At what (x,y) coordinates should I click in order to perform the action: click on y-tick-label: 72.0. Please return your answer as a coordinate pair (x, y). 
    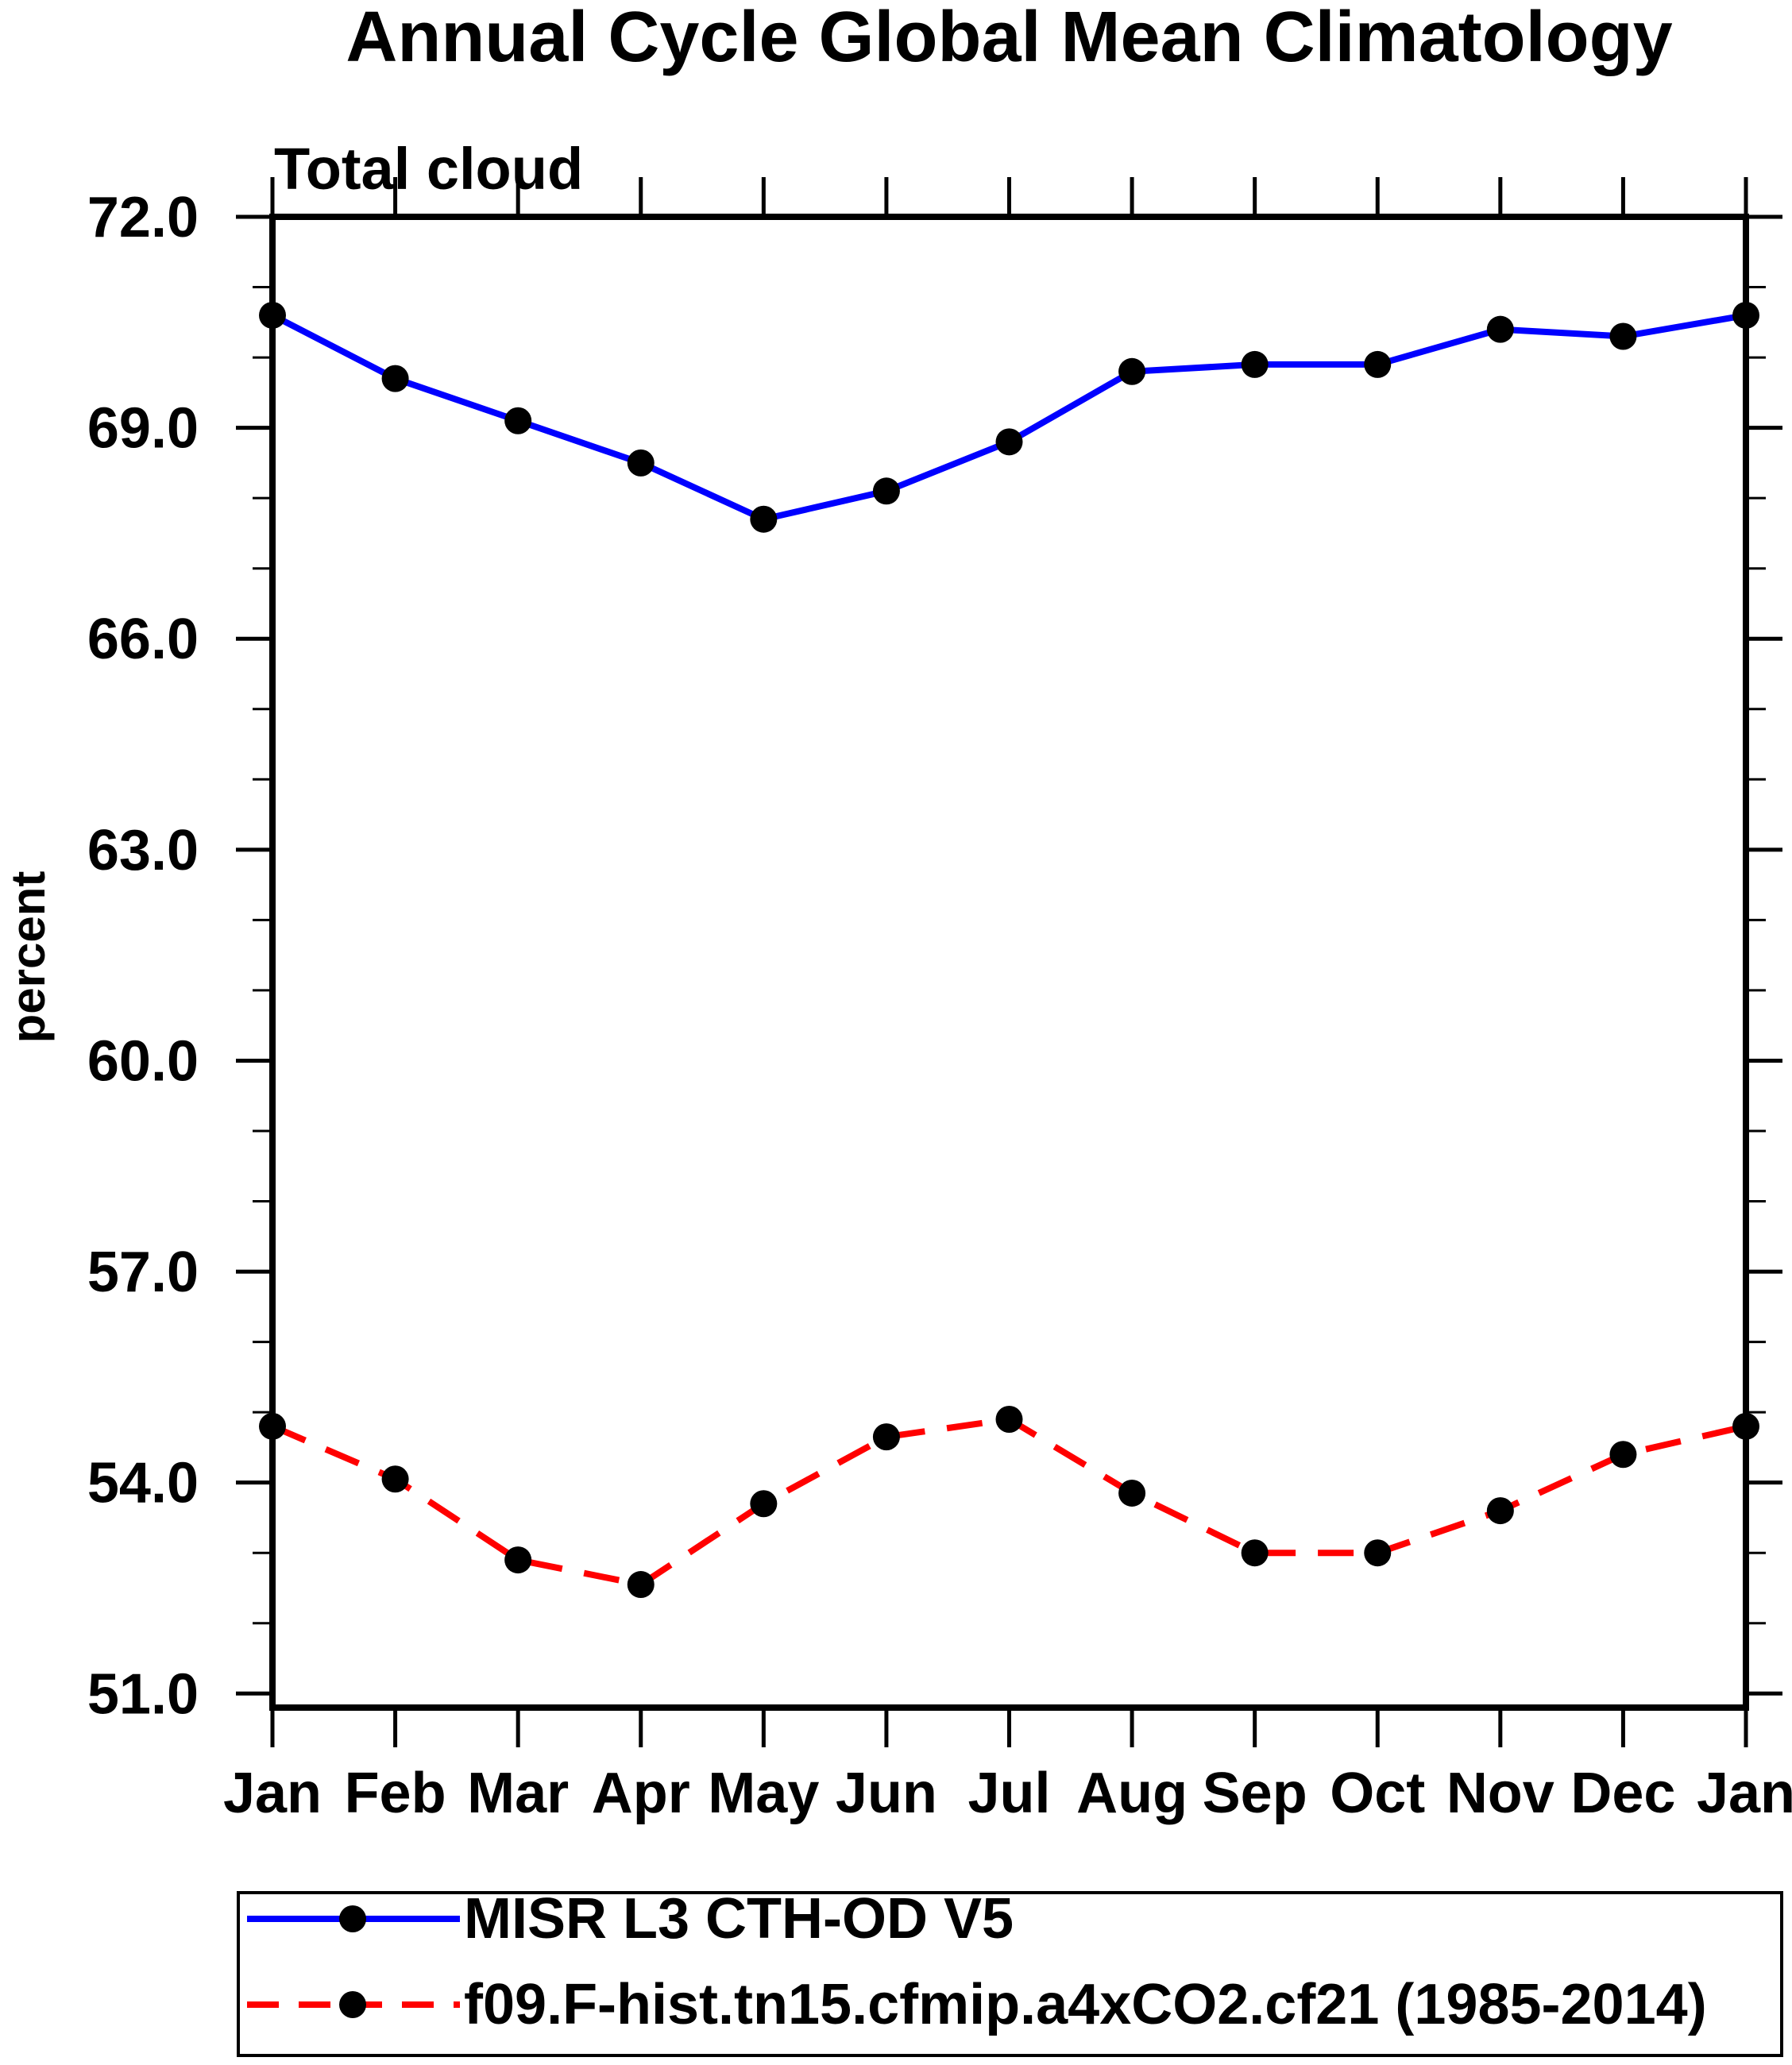
    Looking at the image, I should click on (143, 217).